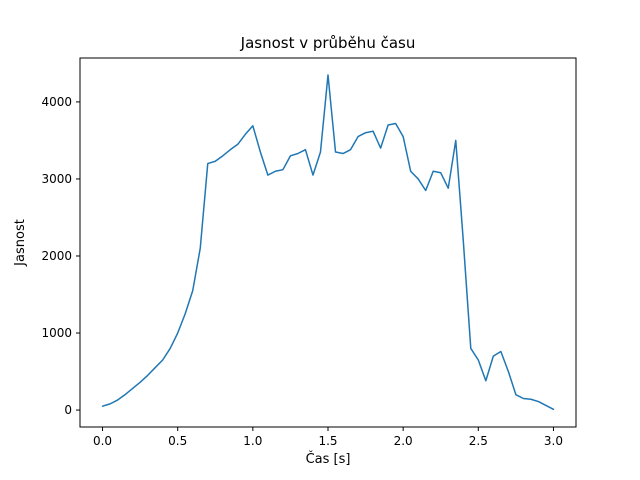 The width and height of the screenshot is (640, 480). What do you see at coordinates (252, 441) in the screenshot?
I see `x-tick-label: 1.0` at bounding box center [252, 441].